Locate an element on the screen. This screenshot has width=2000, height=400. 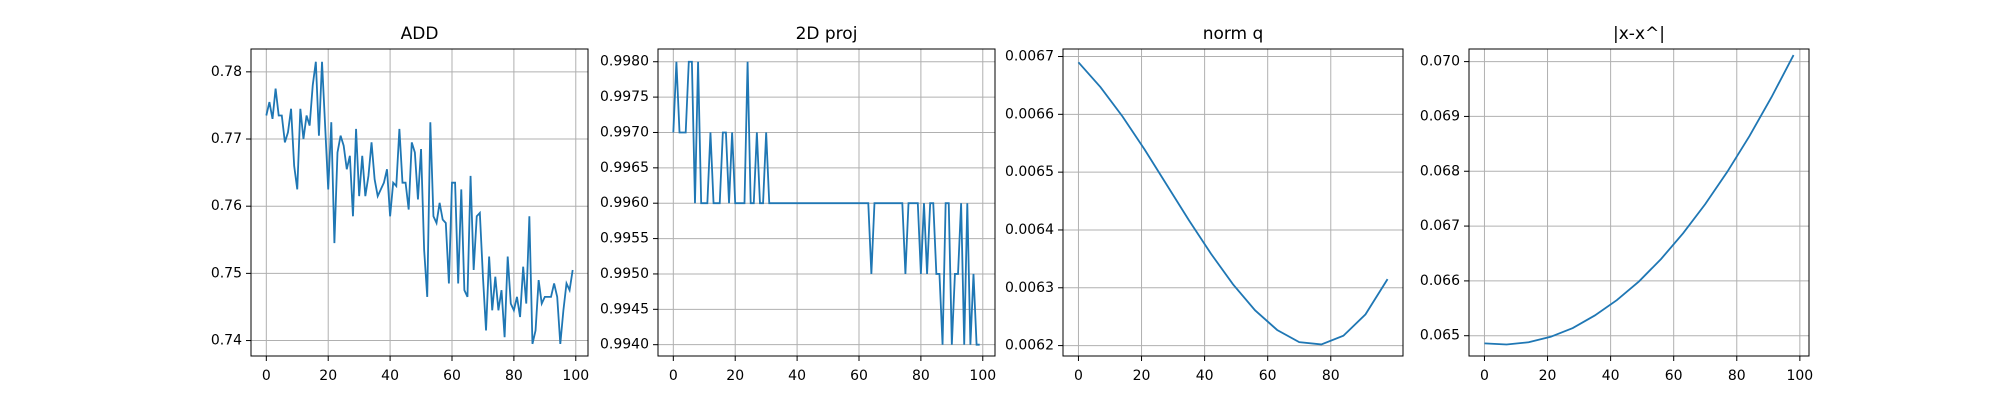
chart-title: |x-x^| is located at coordinates (1639, 34).